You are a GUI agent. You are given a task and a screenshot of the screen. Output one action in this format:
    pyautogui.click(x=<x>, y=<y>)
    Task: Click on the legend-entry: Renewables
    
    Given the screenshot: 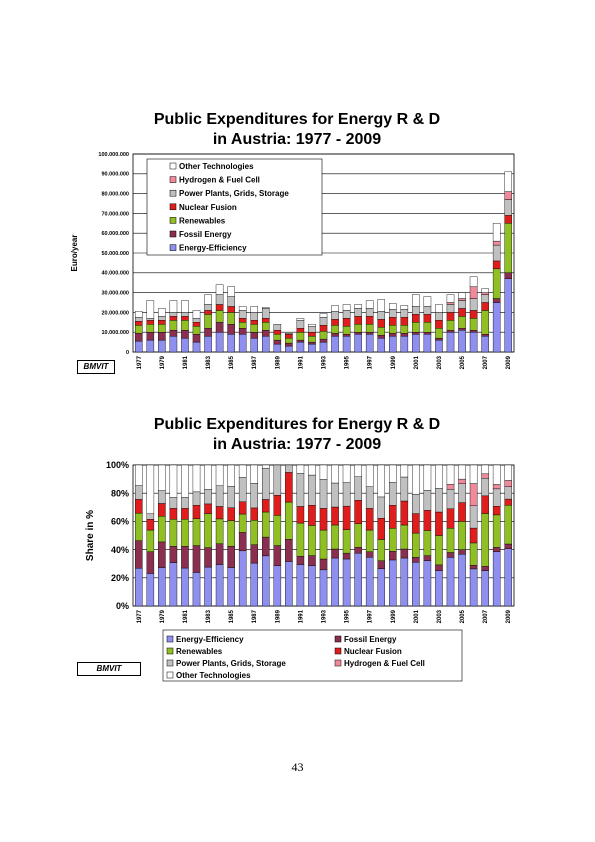 What is the action you would take?
    pyautogui.click(x=202, y=220)
    